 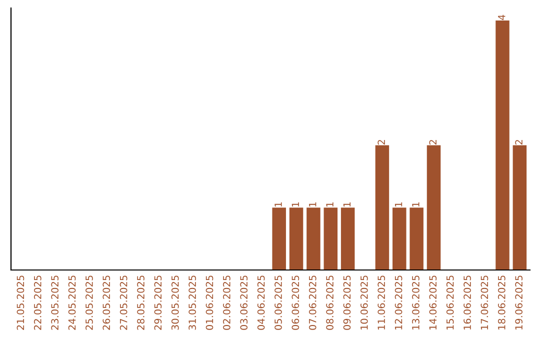 What do you see at coordinates (38, 303) in the screenshot?
I see `x-tick-label: 22.05.2025` at bounding box center [38, 303].